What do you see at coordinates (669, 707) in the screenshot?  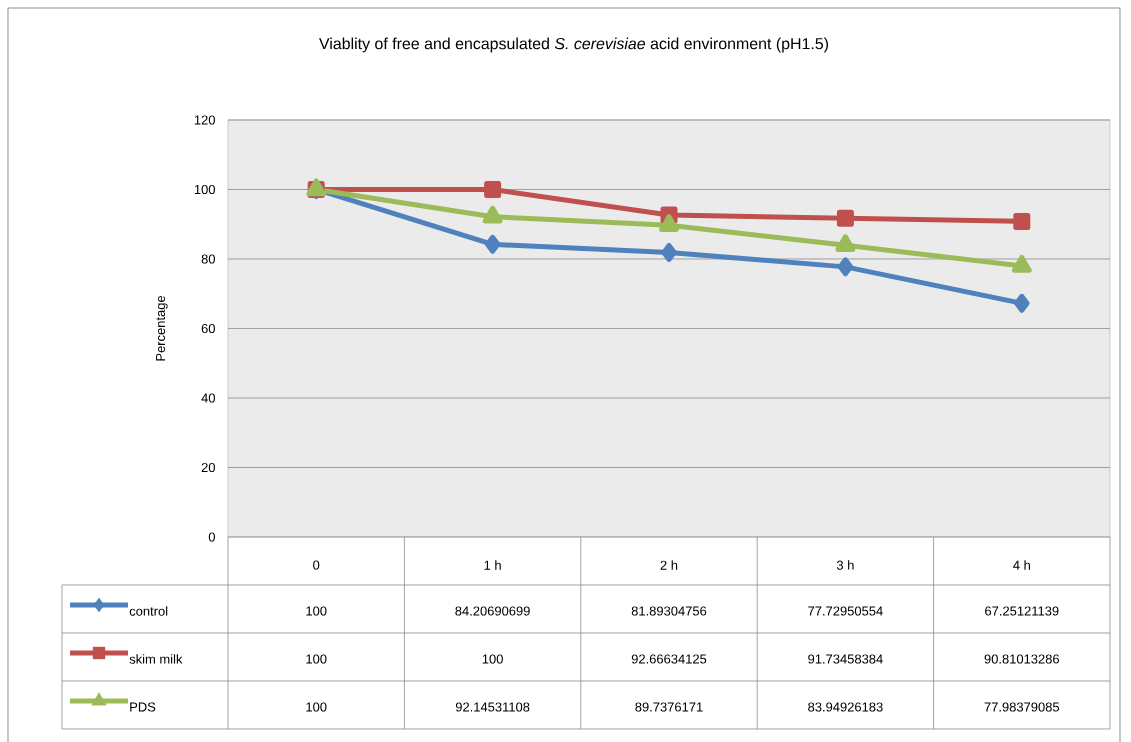 I see `data-label: 89.7376171` at bounding box center [669, 707].